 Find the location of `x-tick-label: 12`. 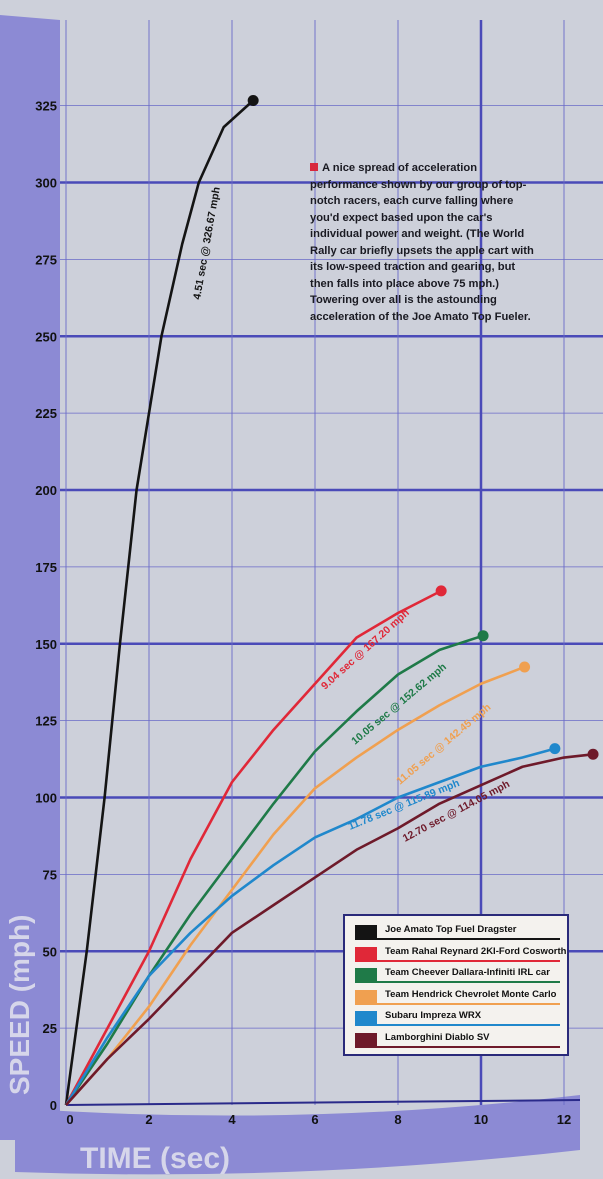

x-tick-label: 12 is located at coordinates (564, 1119).